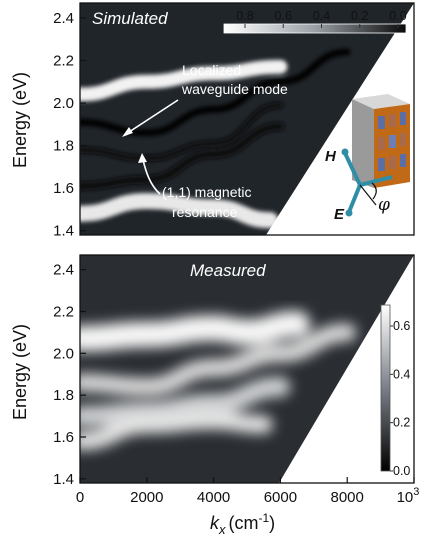 The width and height of the screenshot is (432, 540). I want to click on inset-geometry: H E φ, so click(367, 158).